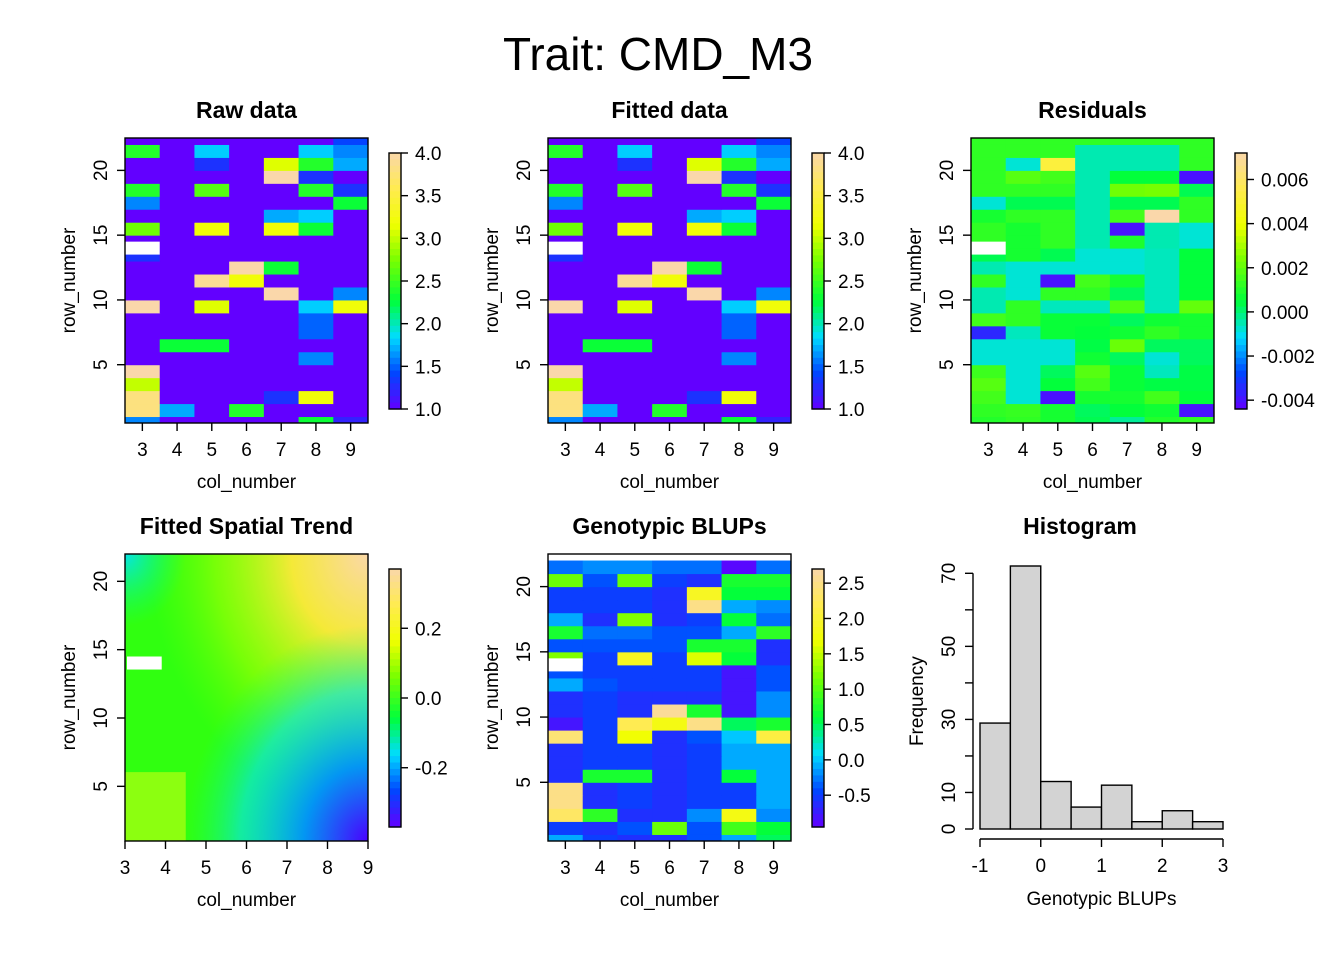 This screenshot has height=965, width=1344. I want to click on x-tick-label: 7, so click(1127, 450).